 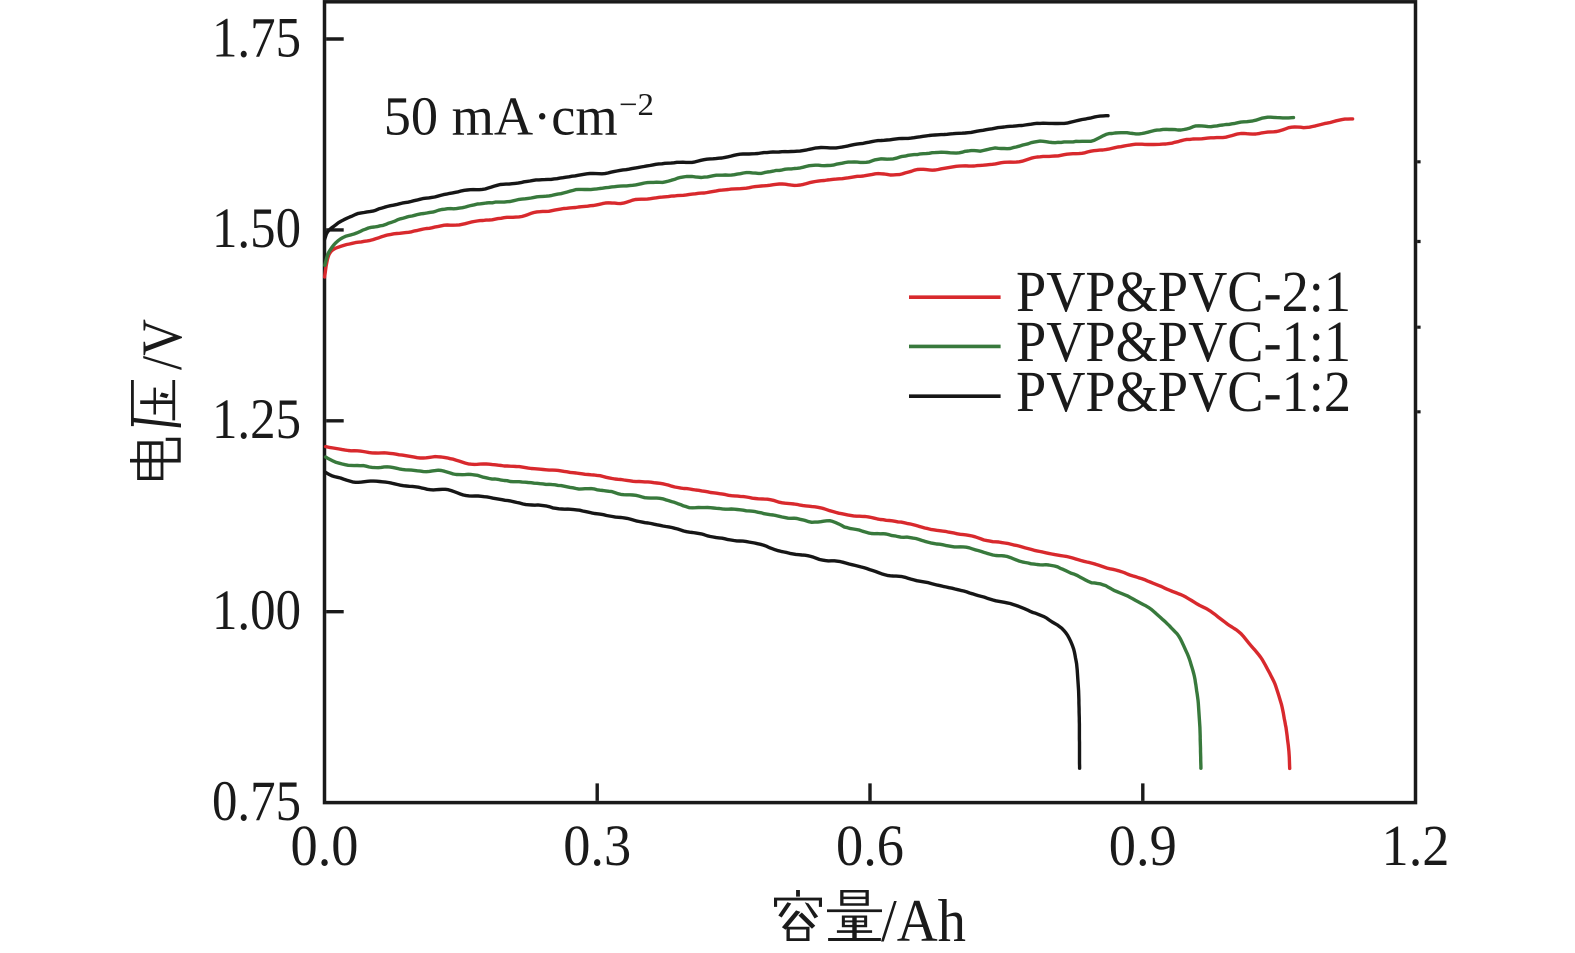 I want to click on svg-text: 0.6, so click(x=870, y=845).